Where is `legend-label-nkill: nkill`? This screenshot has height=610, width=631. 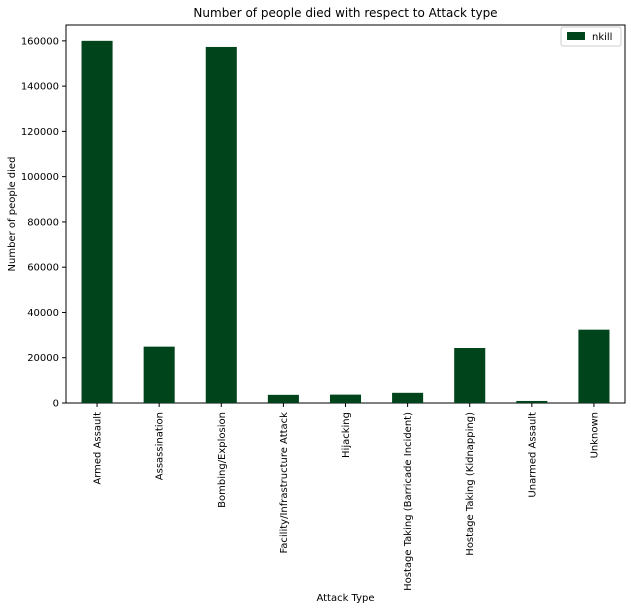
legend-label-nkill: nkill is located at coordinates (602, 37).